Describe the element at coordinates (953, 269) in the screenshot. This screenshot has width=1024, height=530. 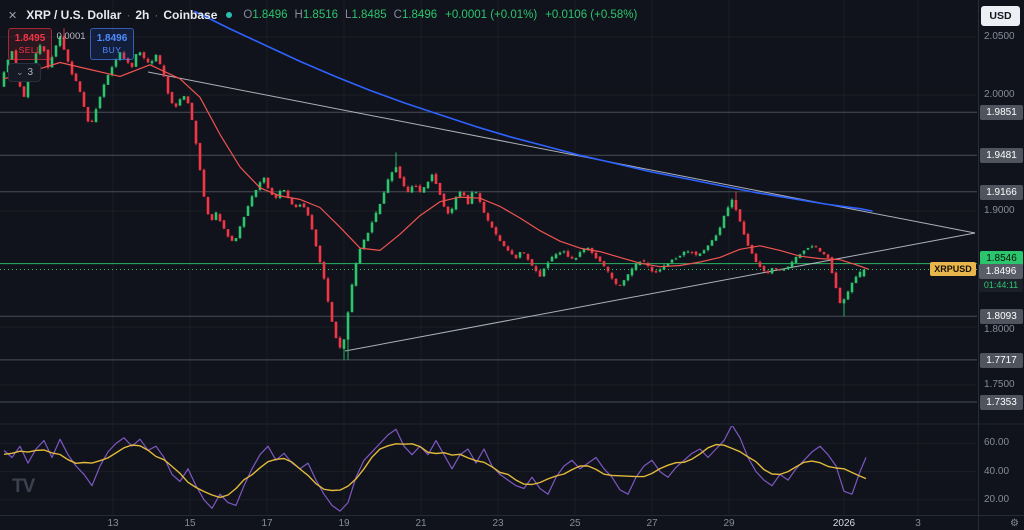
I see `symbol-price-tag: XRPUSD` at that location.